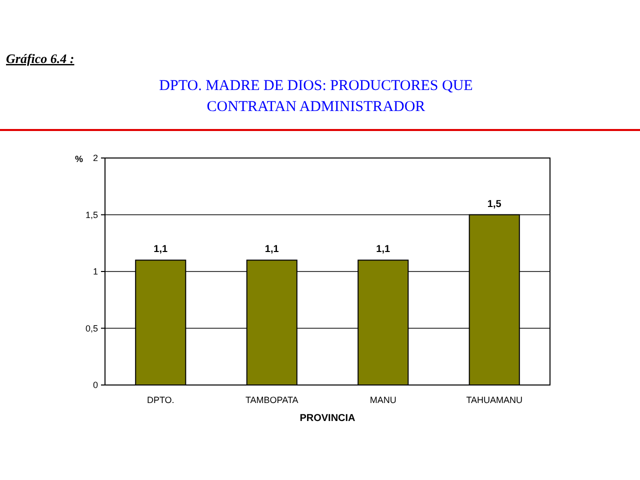  Describe the element at coordinates (95, 385) in the screenshot. I see `y-tick-label: 0` at that location.